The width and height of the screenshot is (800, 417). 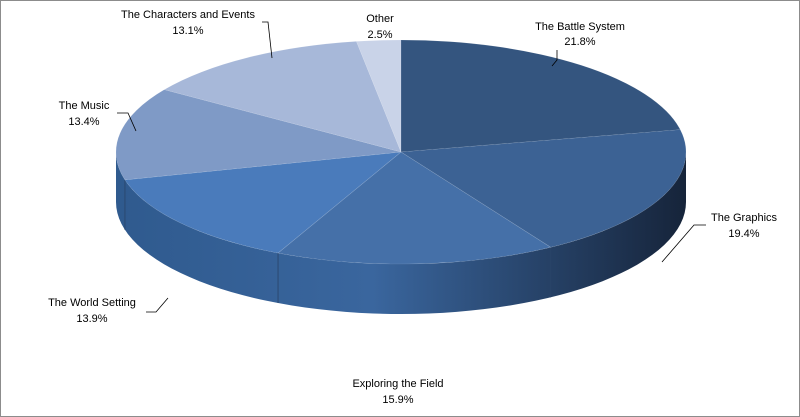 What do you see at coordinates (188, 15) in the screenshot?
I see `slice-label: The Characters and Events` at bounding box center [188, 15].